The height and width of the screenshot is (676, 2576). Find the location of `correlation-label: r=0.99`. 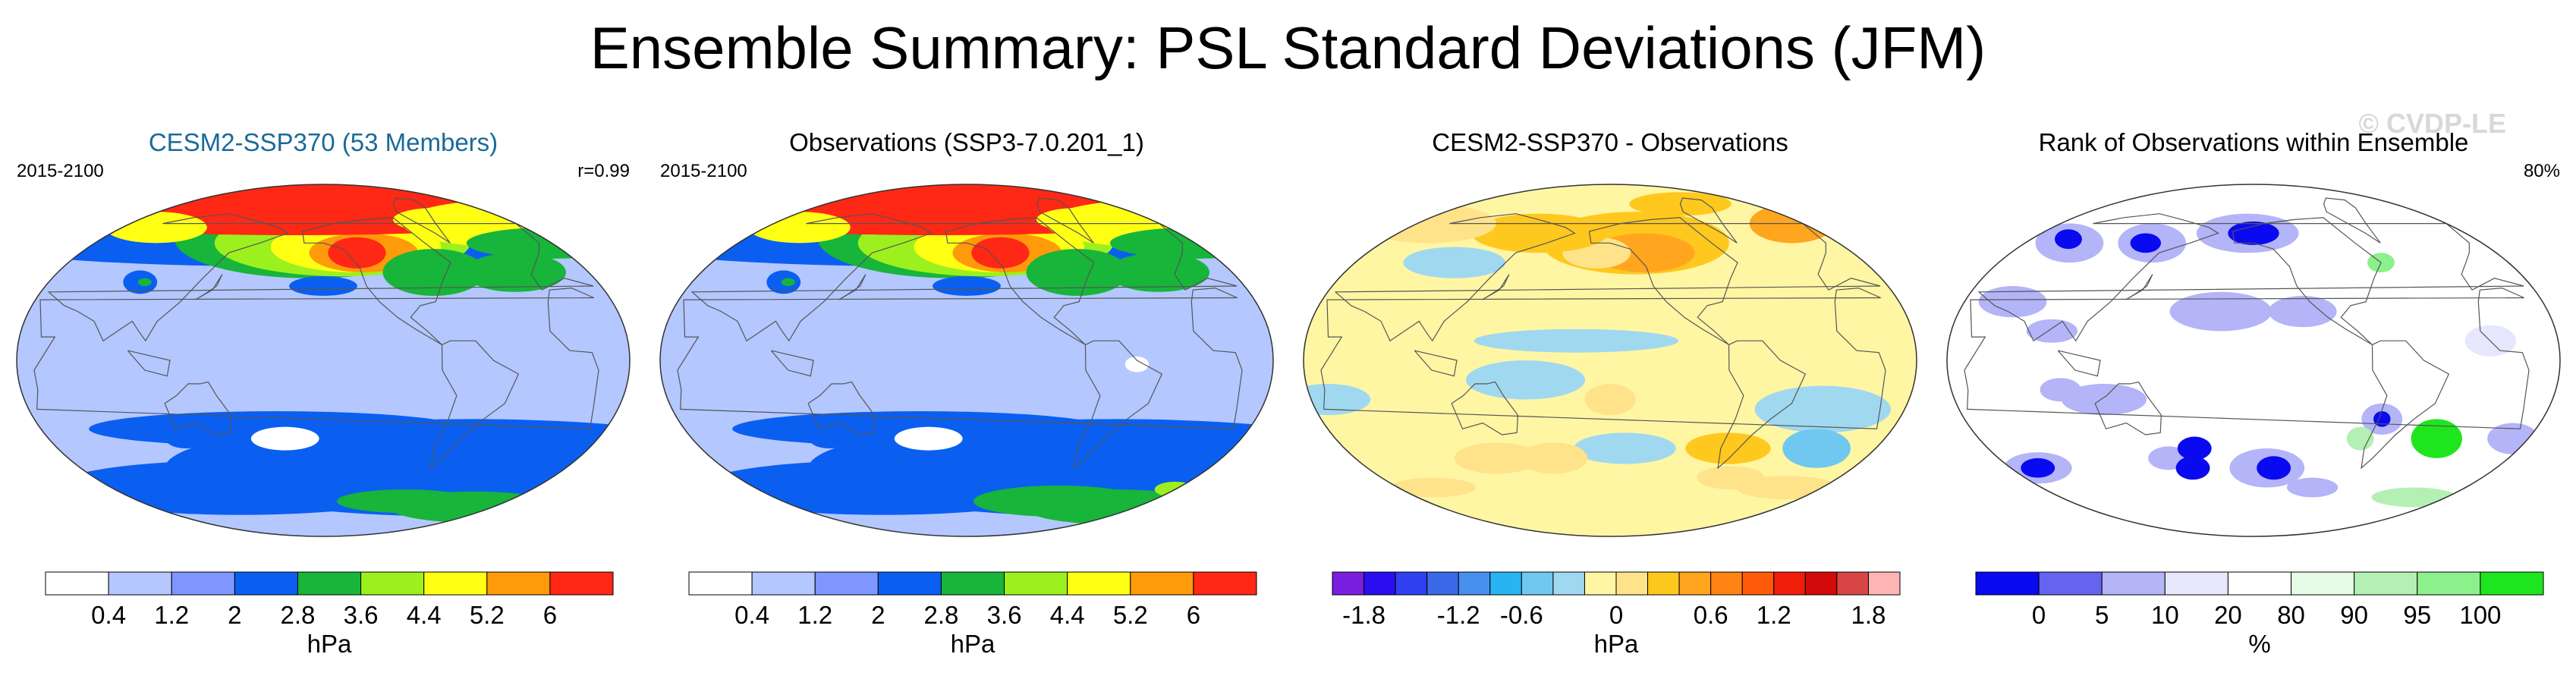

correlation-label: r=0.99 is located at coordinates (603, 171).